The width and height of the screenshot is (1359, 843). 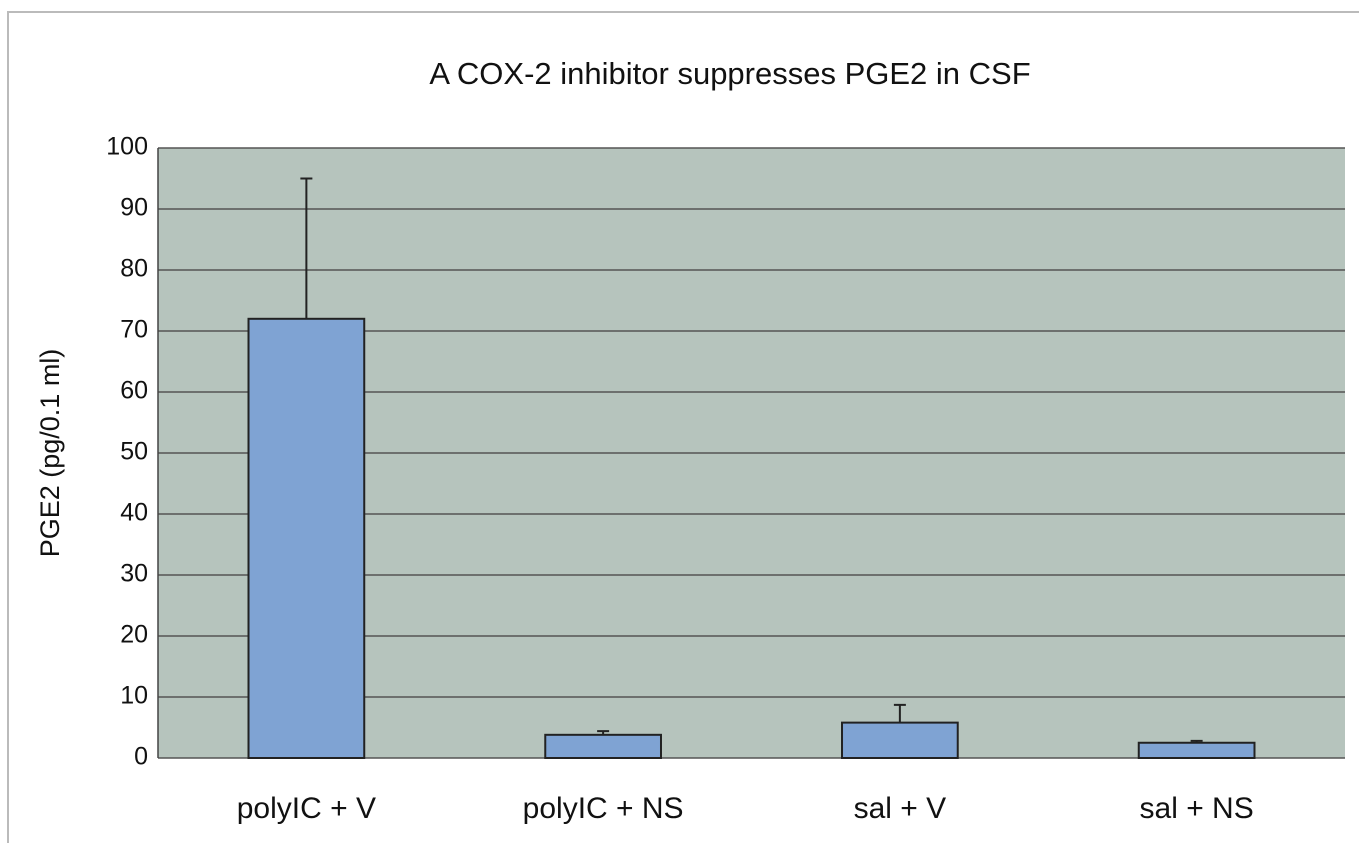 What do you see at coordinates (134, 269) in the screenshot?
I see `y-tick-label: 80` at bounding box center [134, 269].